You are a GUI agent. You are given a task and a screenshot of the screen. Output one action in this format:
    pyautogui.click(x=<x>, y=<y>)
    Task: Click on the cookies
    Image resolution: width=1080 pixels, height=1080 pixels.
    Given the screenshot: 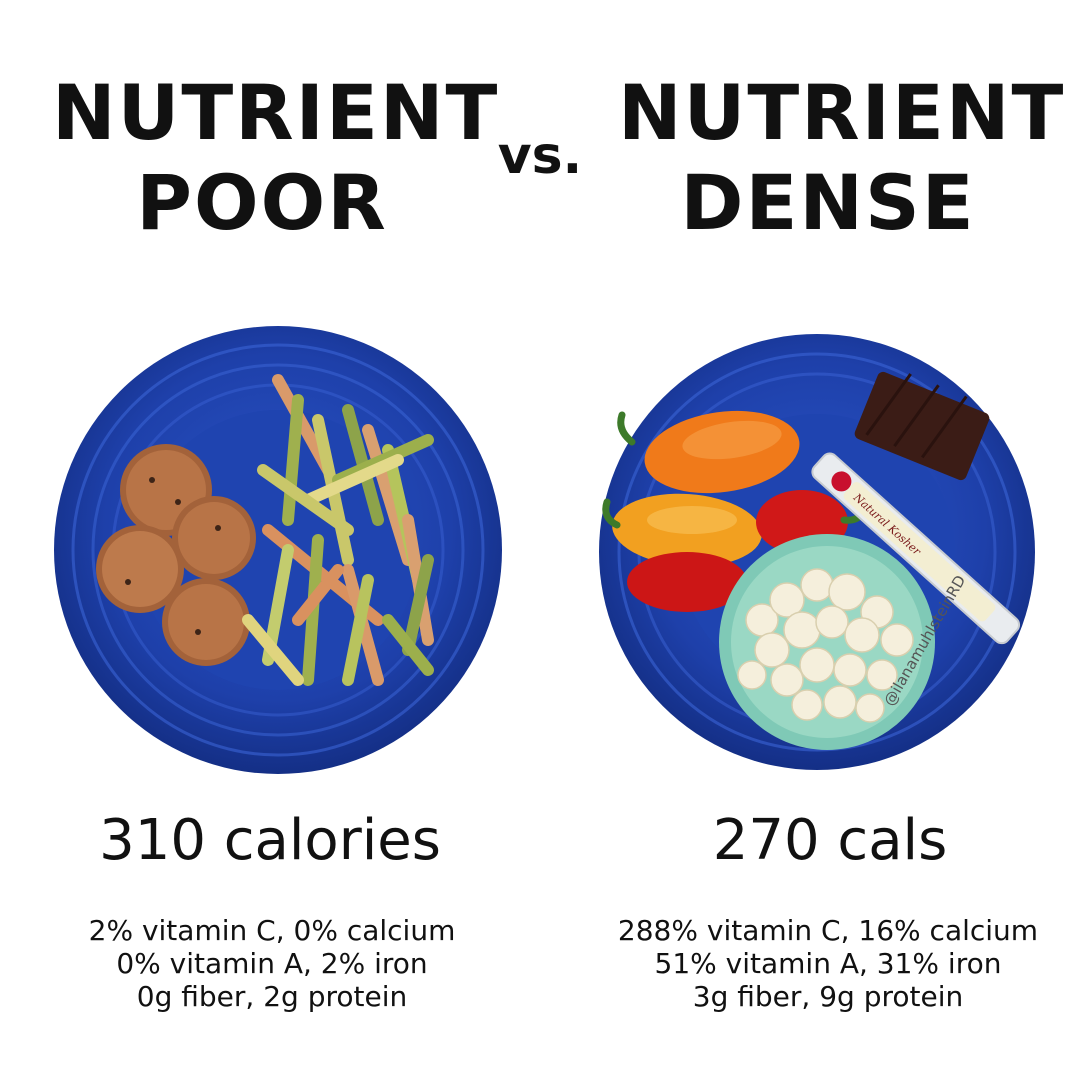 What is the action you would take?
    pyautogui.click(x=176, y=555)
    